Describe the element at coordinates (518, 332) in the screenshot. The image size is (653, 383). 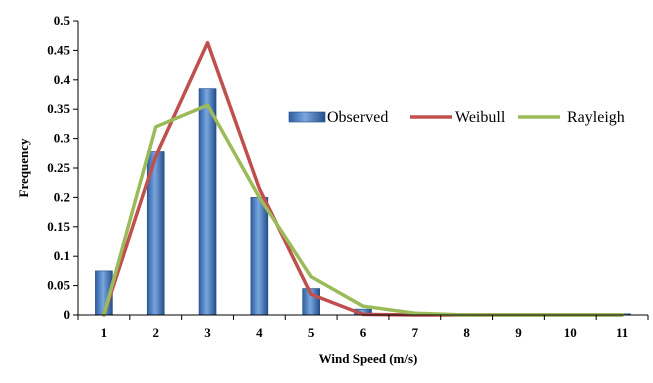
I see `x-tick-label: 9` at that location.